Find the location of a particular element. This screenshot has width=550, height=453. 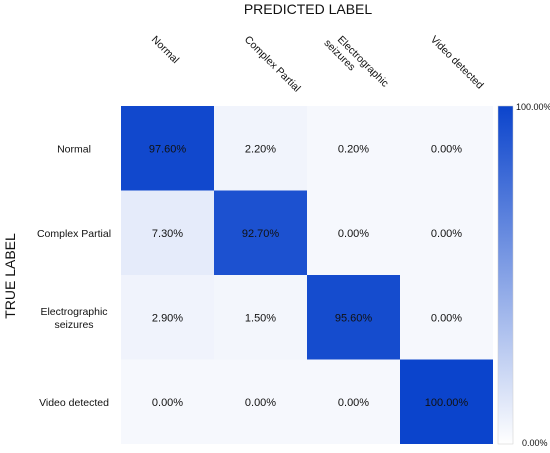

matrix-cell-value: 2.20% is located at coordinates (260, 149).